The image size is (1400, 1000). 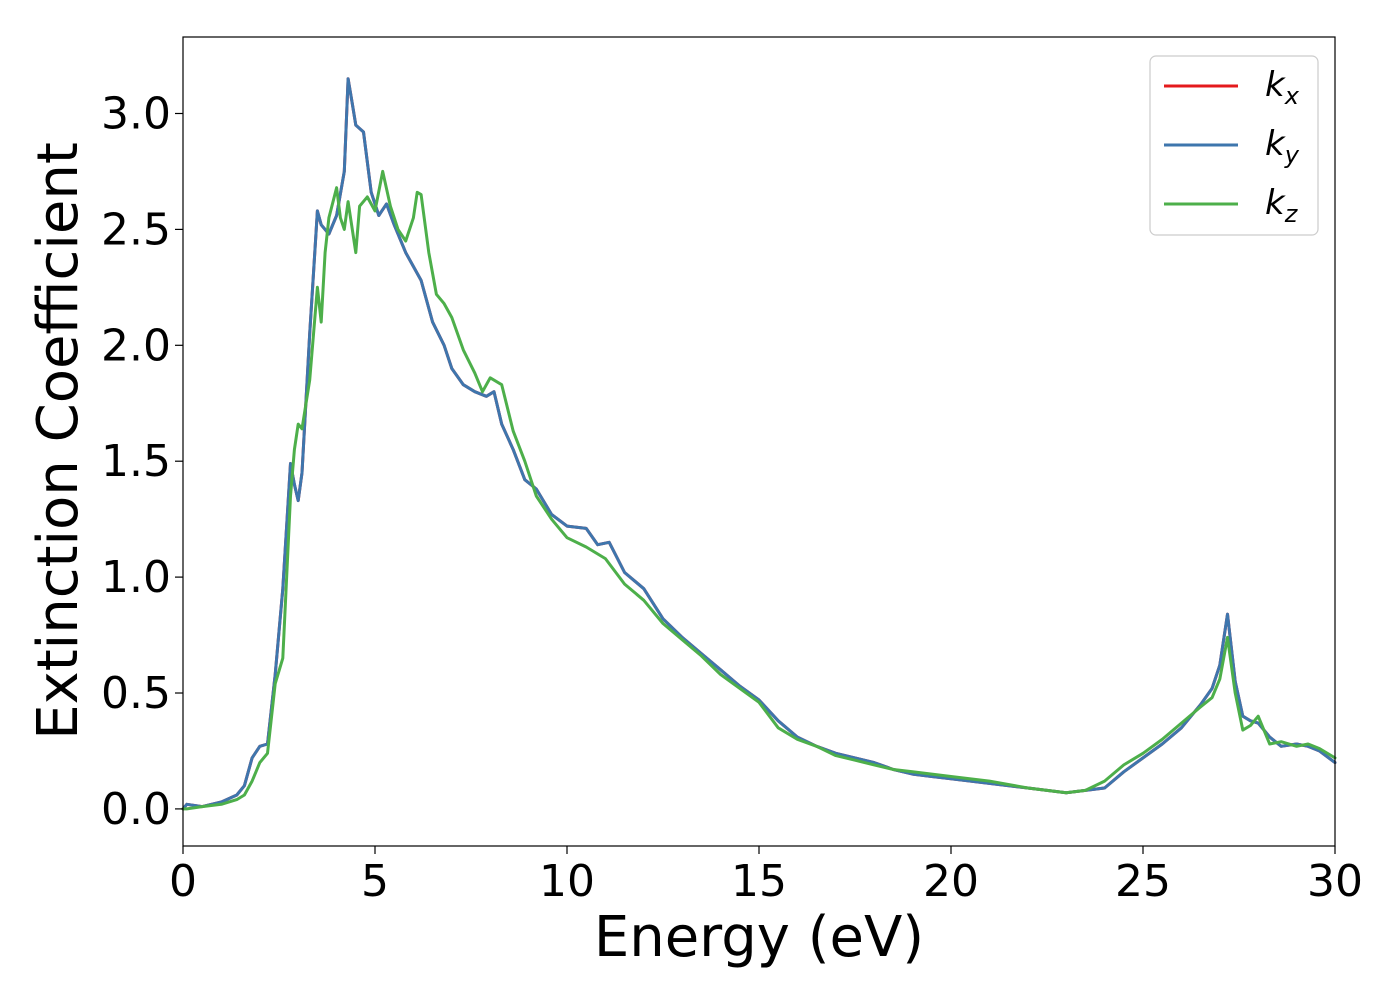 What do you see at coordinates (136, 345) in the screenshot?
I see `y-tick-label: 2.0` at bounding box center [136, 345].